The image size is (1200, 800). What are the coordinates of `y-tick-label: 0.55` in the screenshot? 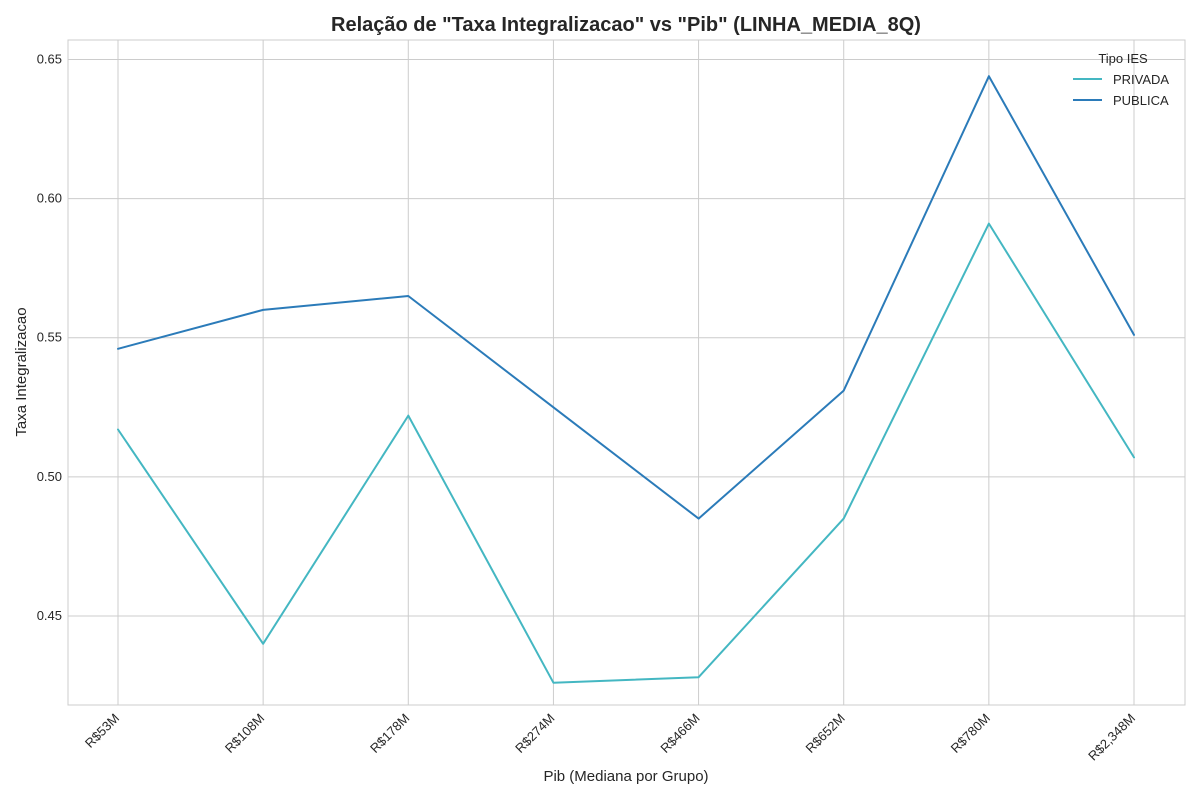 It's located at (49, 337).